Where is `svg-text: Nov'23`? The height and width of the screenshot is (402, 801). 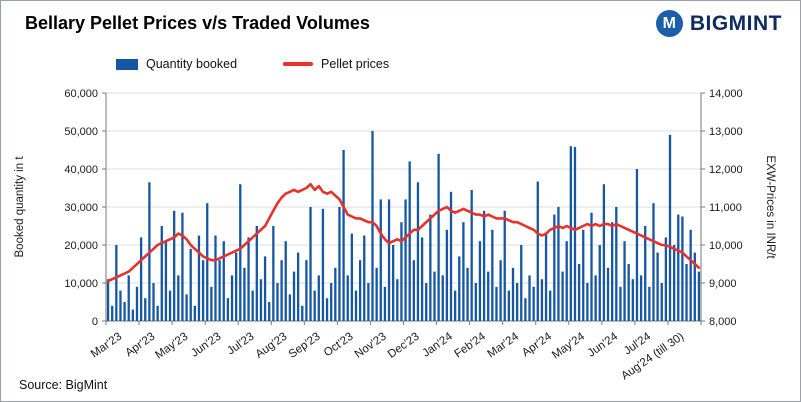 svg-text: Nov'23 is located at coordinates (371, 346).